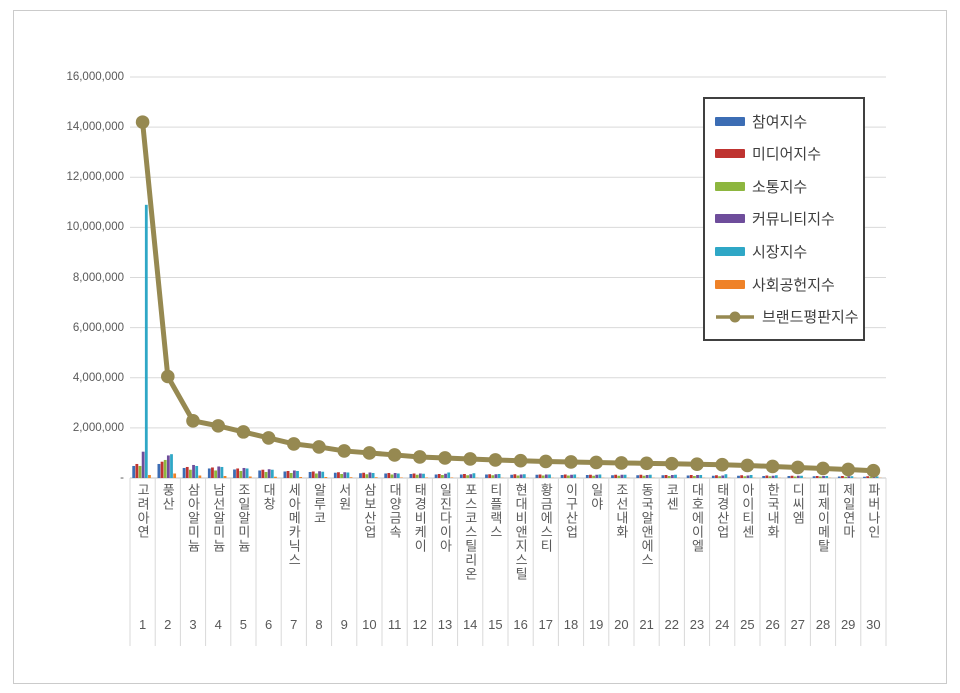 This screenshot has height=693, width=960. I want to click on bar-미디어지수-rank1, so click(137, 470).